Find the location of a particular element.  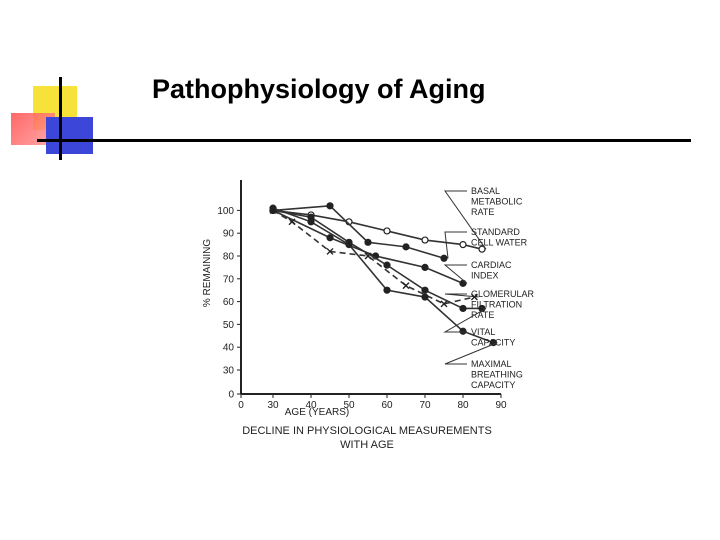

series-label-1: STANDARD is located at coordinates (495, 232).